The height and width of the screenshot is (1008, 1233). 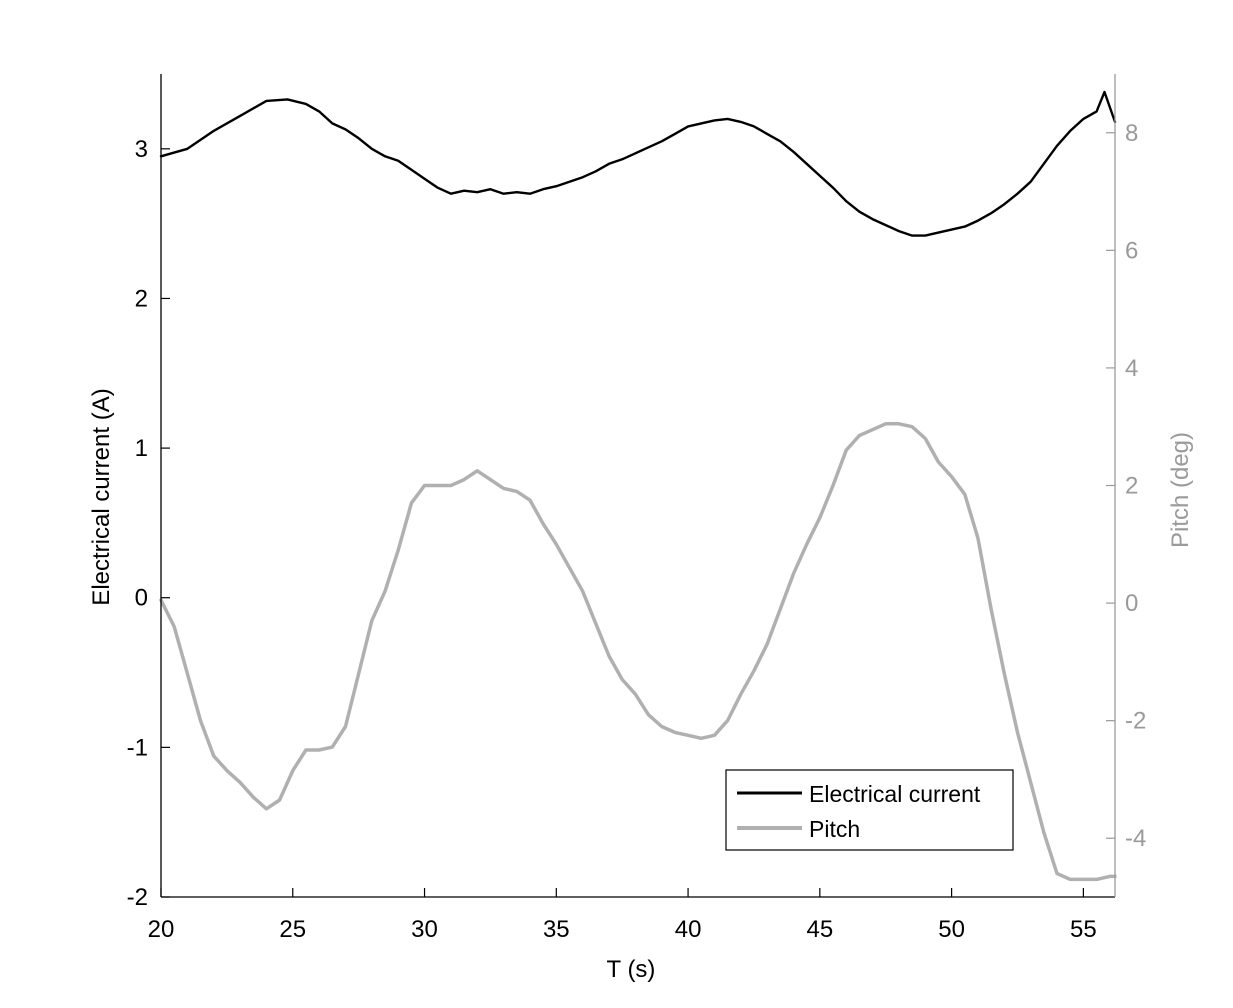 I want to click on series-line-electrical-current, so click(x=638, y=163).